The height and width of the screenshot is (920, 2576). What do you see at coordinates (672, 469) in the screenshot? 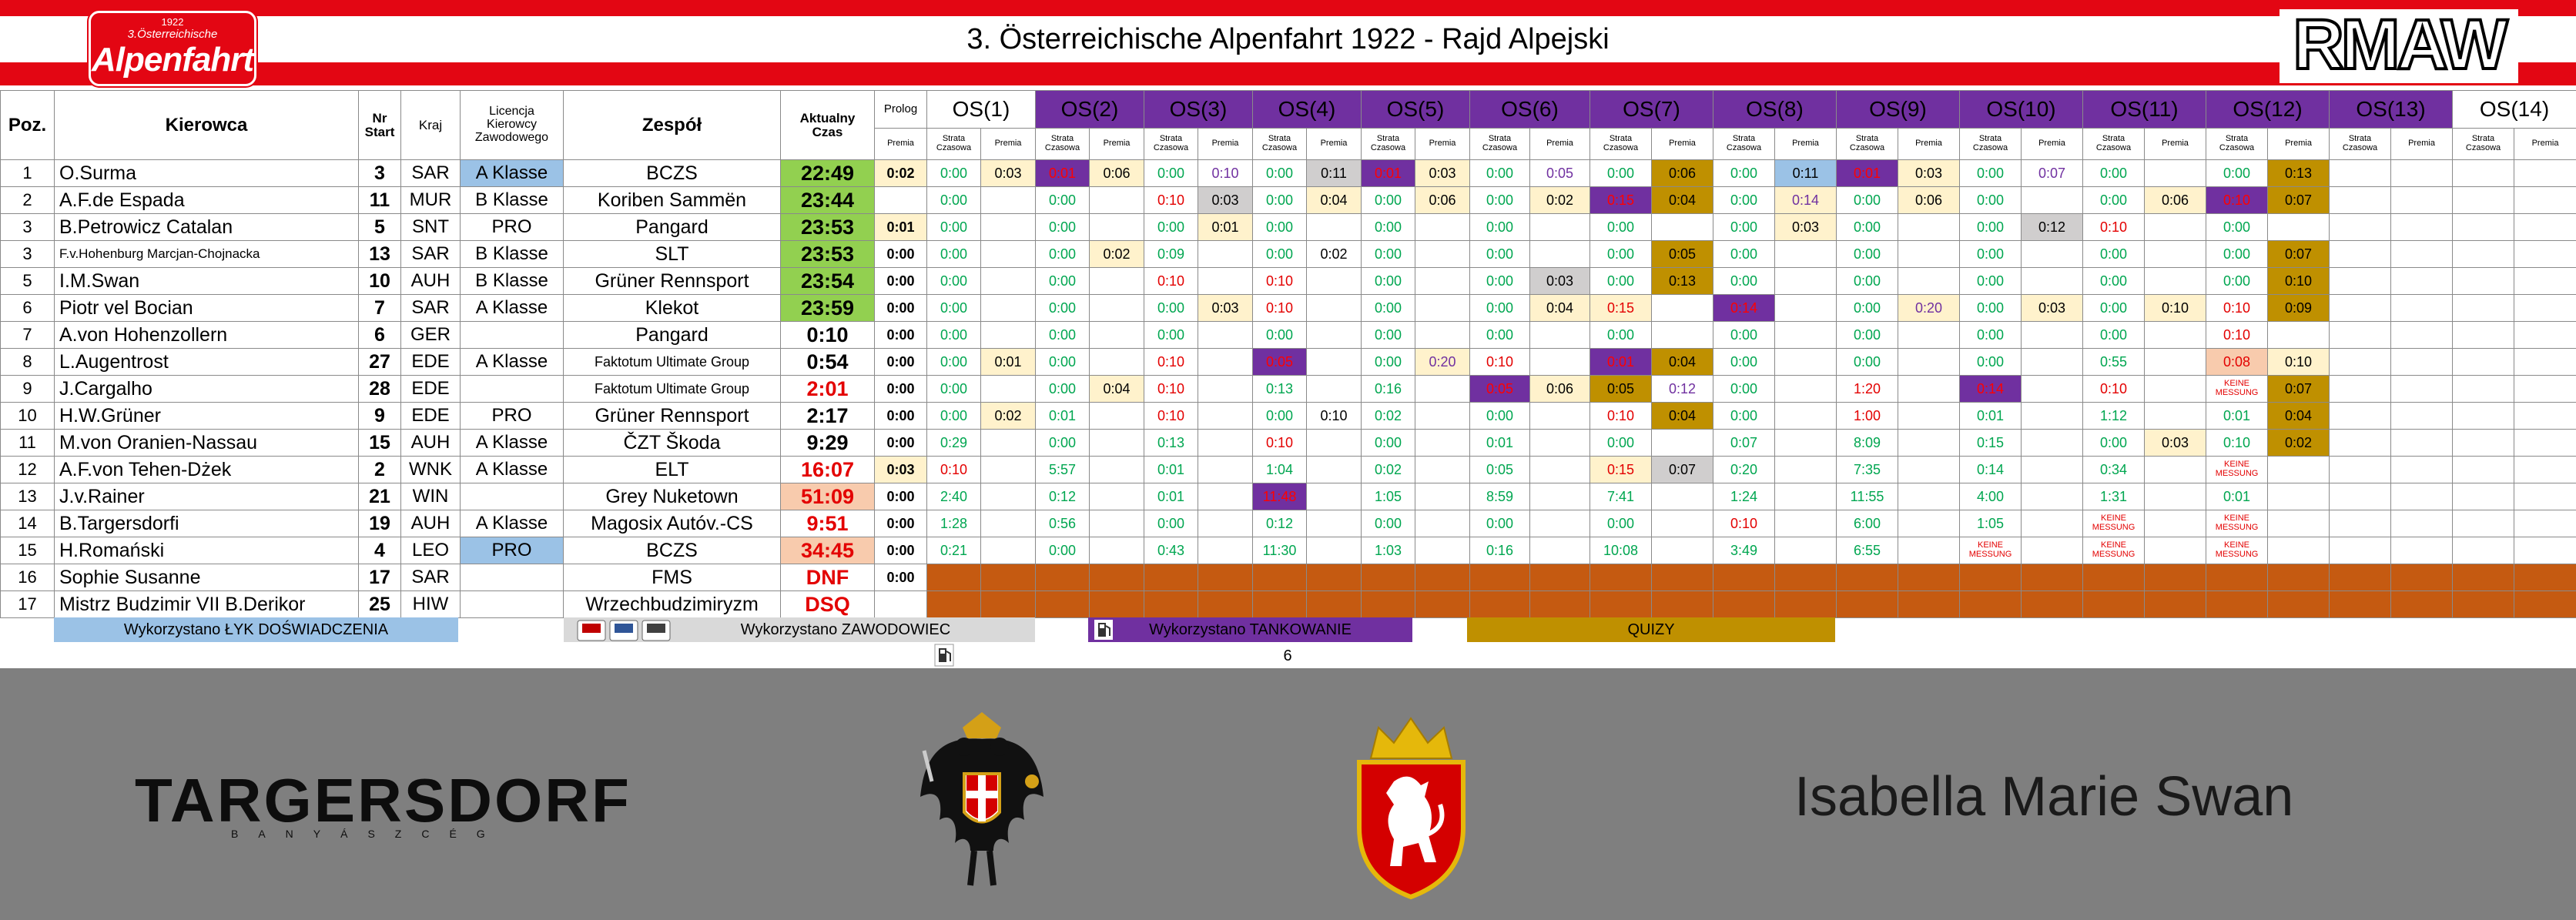
I see `team: ELT` at bounding box center [672, 469].